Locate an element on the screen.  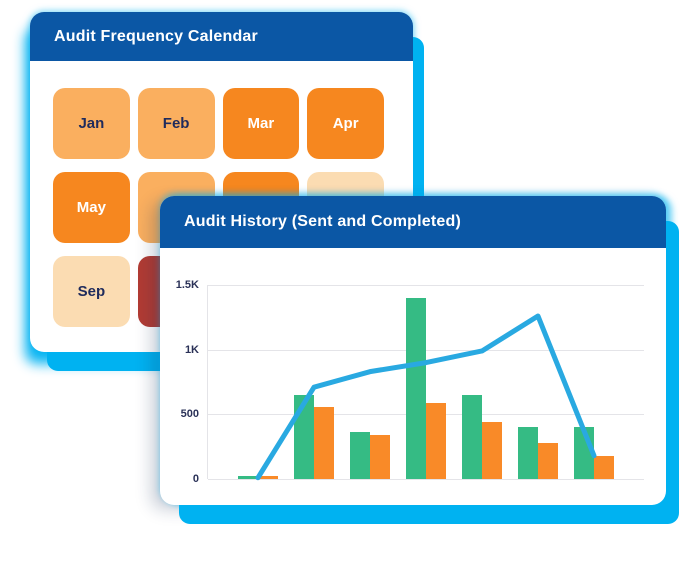
calendar-card-title: Audit Frequency Calendar is located at coordinates (156, 36).